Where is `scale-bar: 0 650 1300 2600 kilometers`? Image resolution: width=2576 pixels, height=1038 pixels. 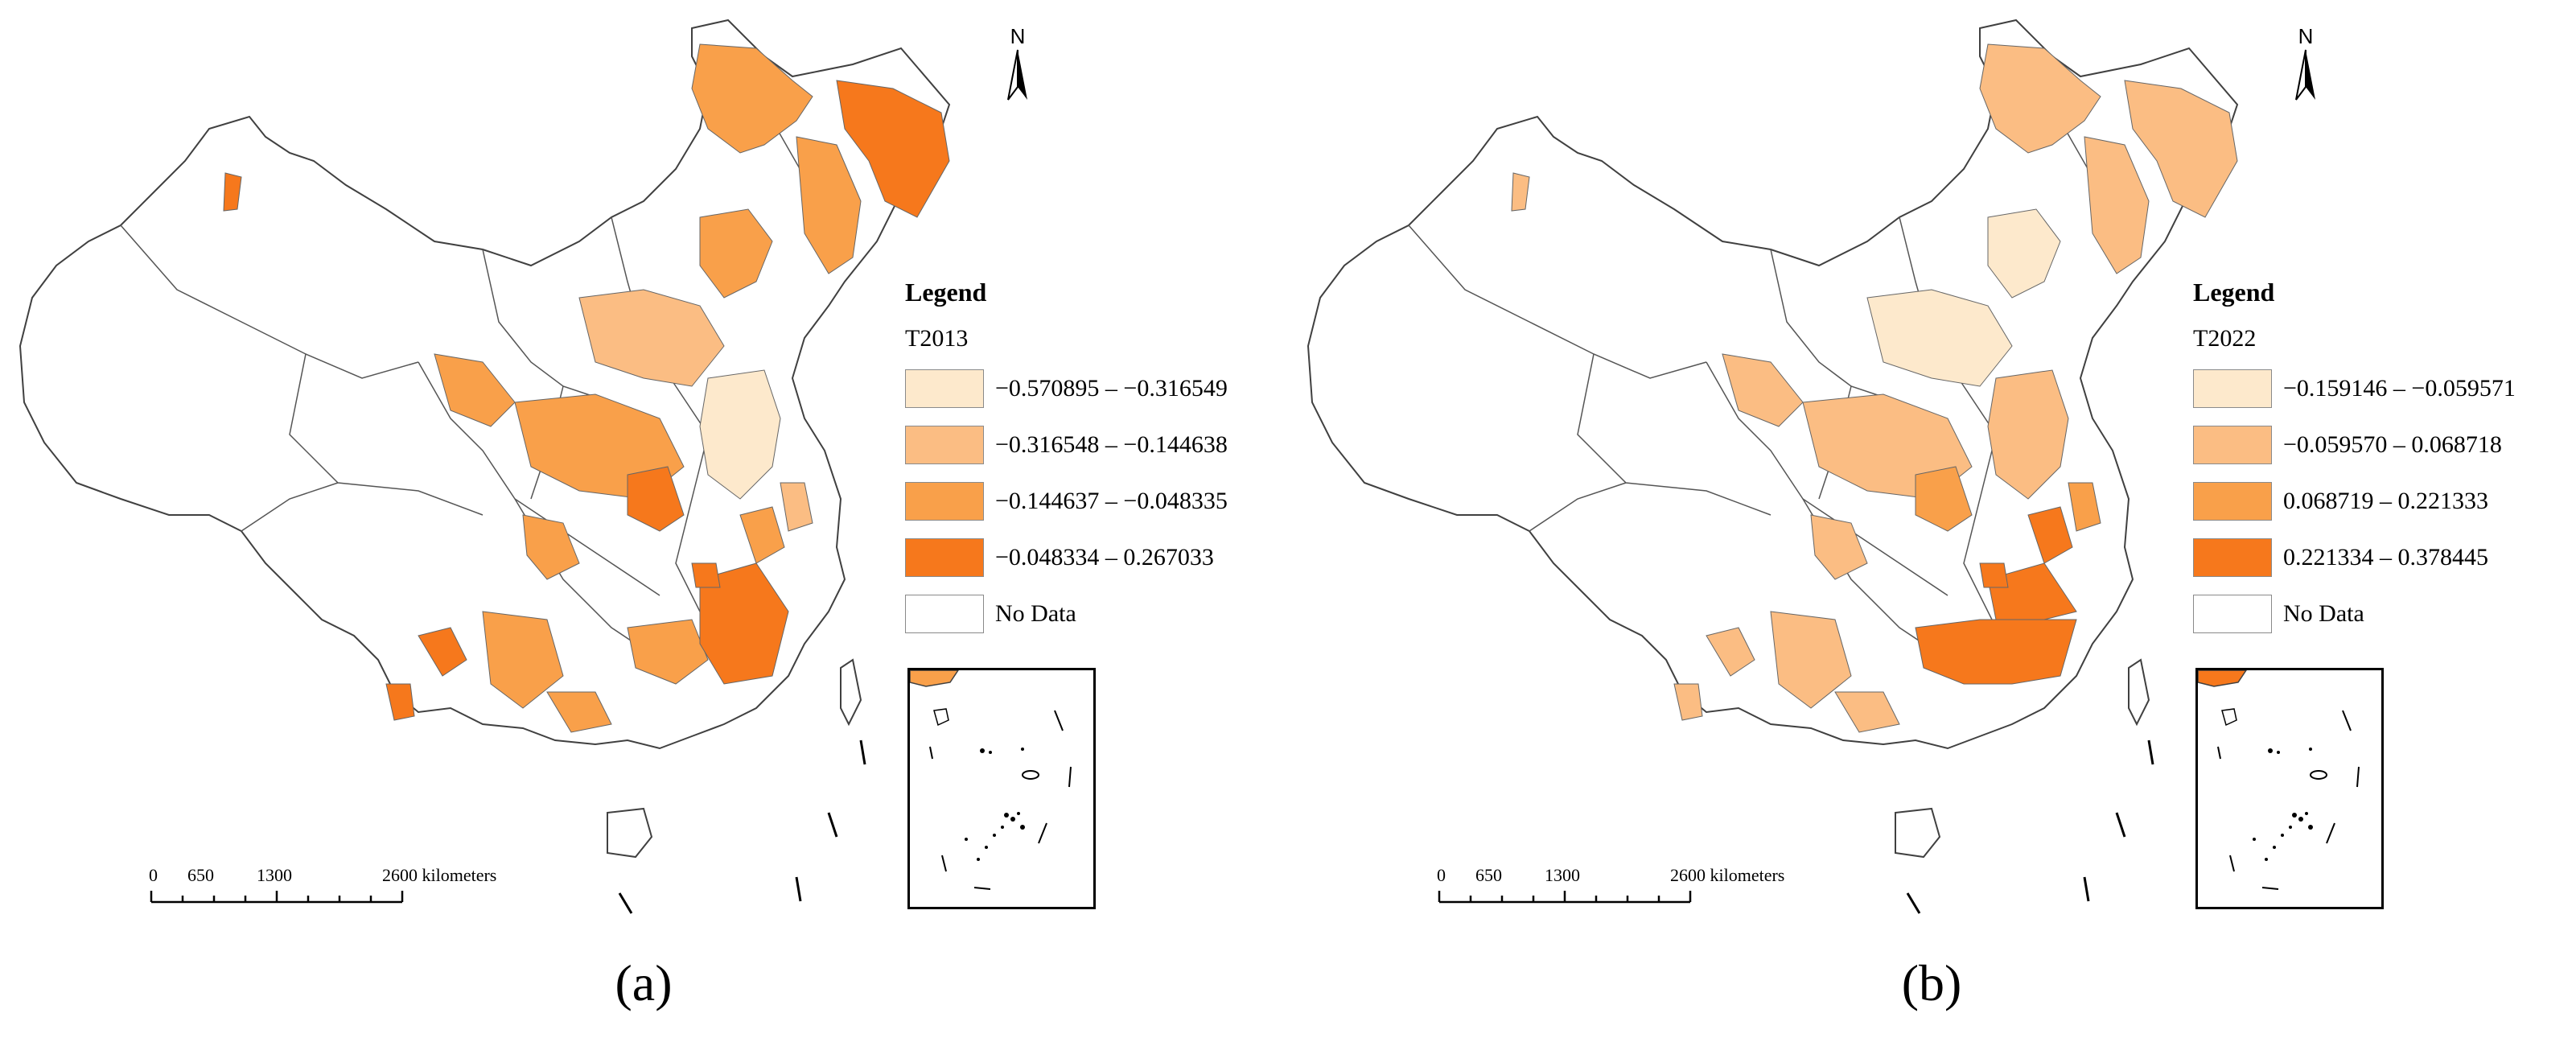
scale-bar: 0 650 1300 2600 kilometers is located at coordinates (1610, 893).